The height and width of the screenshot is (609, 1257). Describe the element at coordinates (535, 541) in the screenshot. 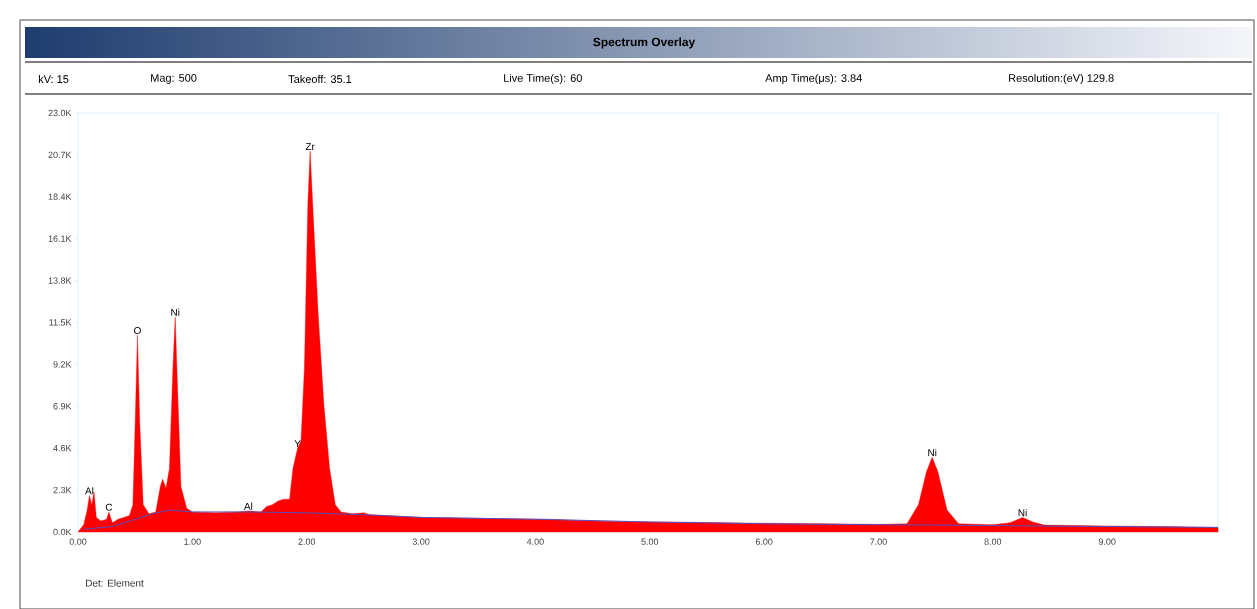

I see `x-tick-label: 4.00` at that location.